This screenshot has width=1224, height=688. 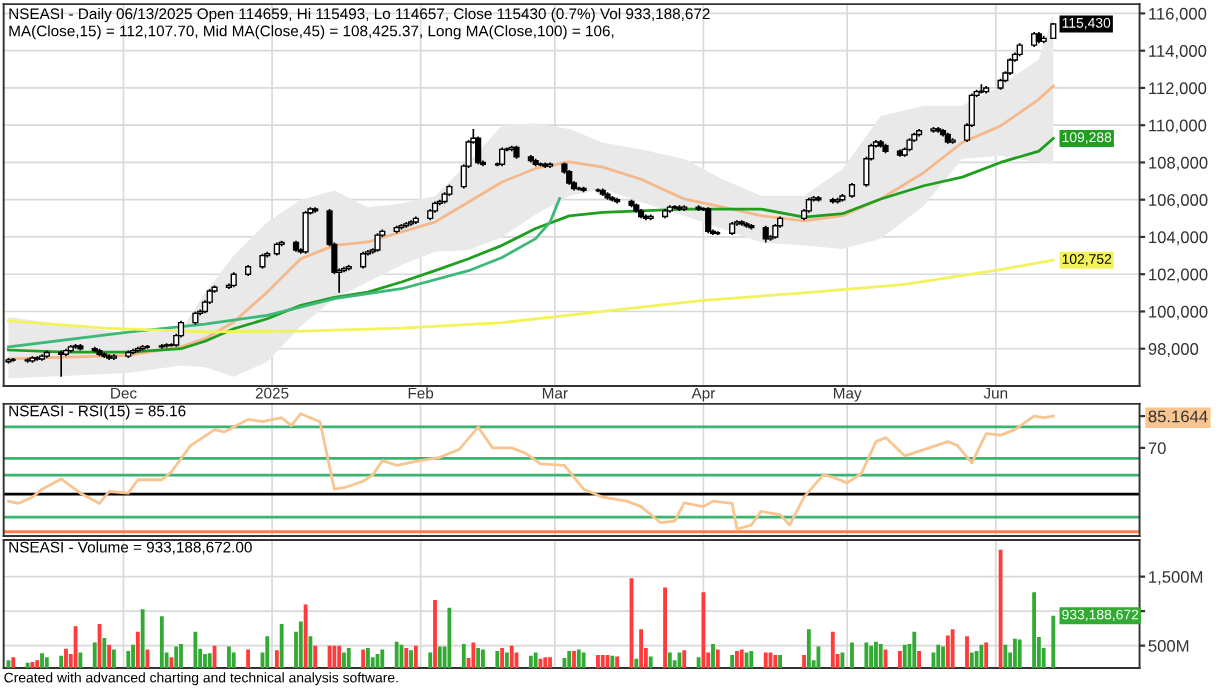 I want to click on y-tick-label: 108,000, so click(x=1178, y=163).